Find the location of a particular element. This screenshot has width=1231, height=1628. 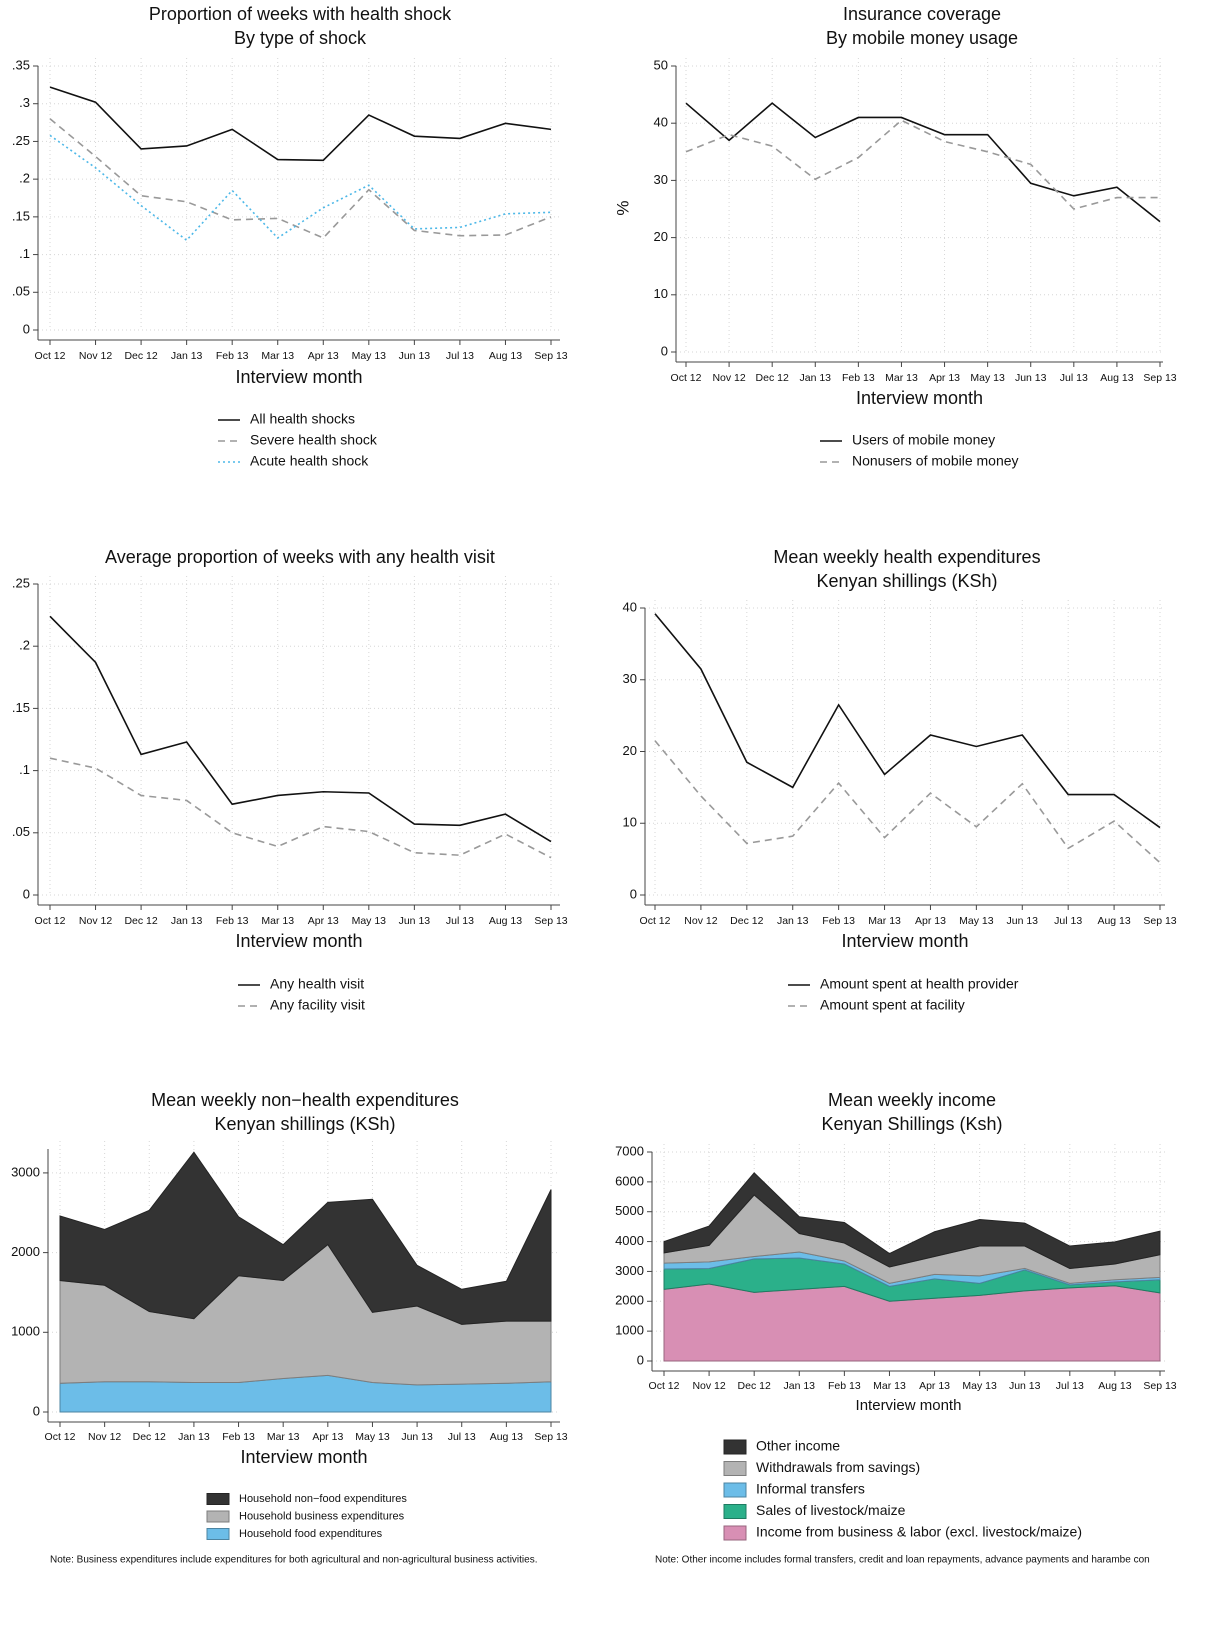

legend-label: Acute health shock is located at coordinates (309, 461).